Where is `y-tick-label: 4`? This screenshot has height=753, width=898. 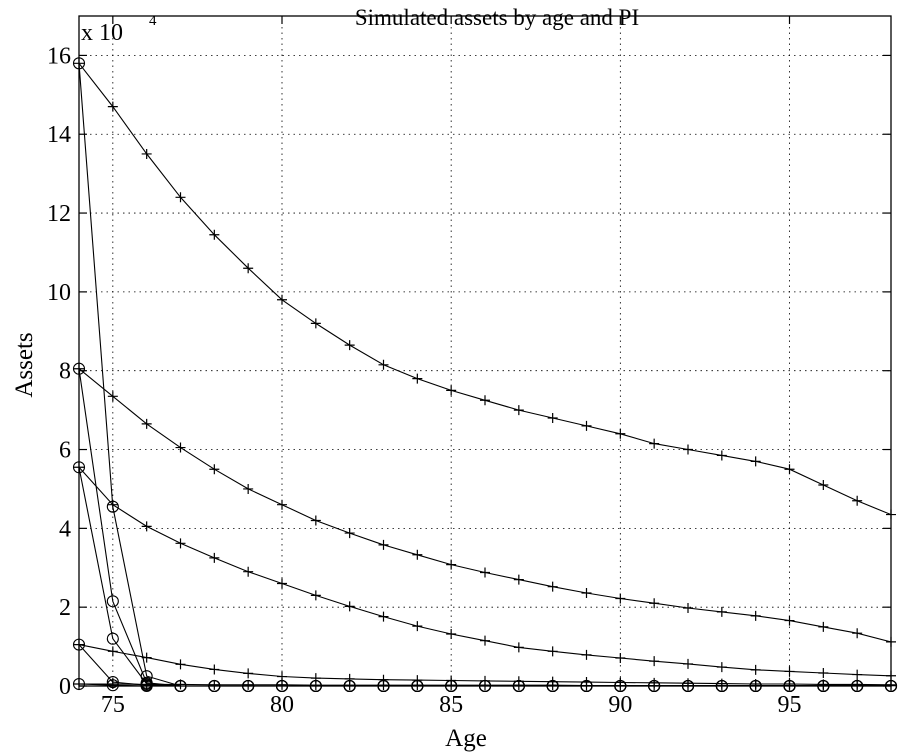
y-tick-label: 4 is located at coordinates (65, 529).